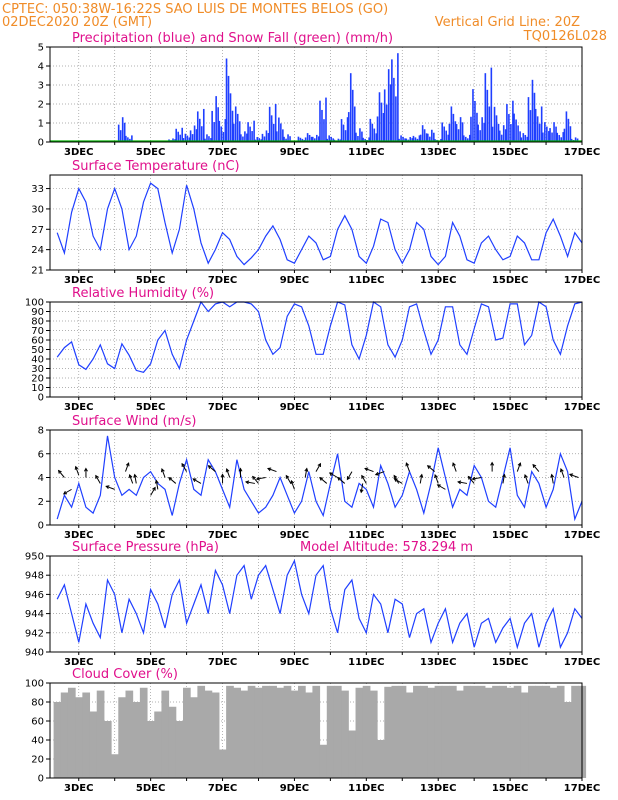 This screenshot has width=618, height=800. Describe the element at coordinates (34, 303) in the screenshot. I see `y-tick-label: 100` at that location.